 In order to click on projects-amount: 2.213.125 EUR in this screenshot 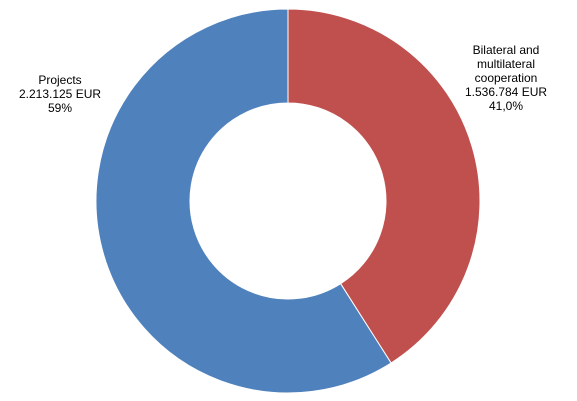, I will do `click(60, 94)`.